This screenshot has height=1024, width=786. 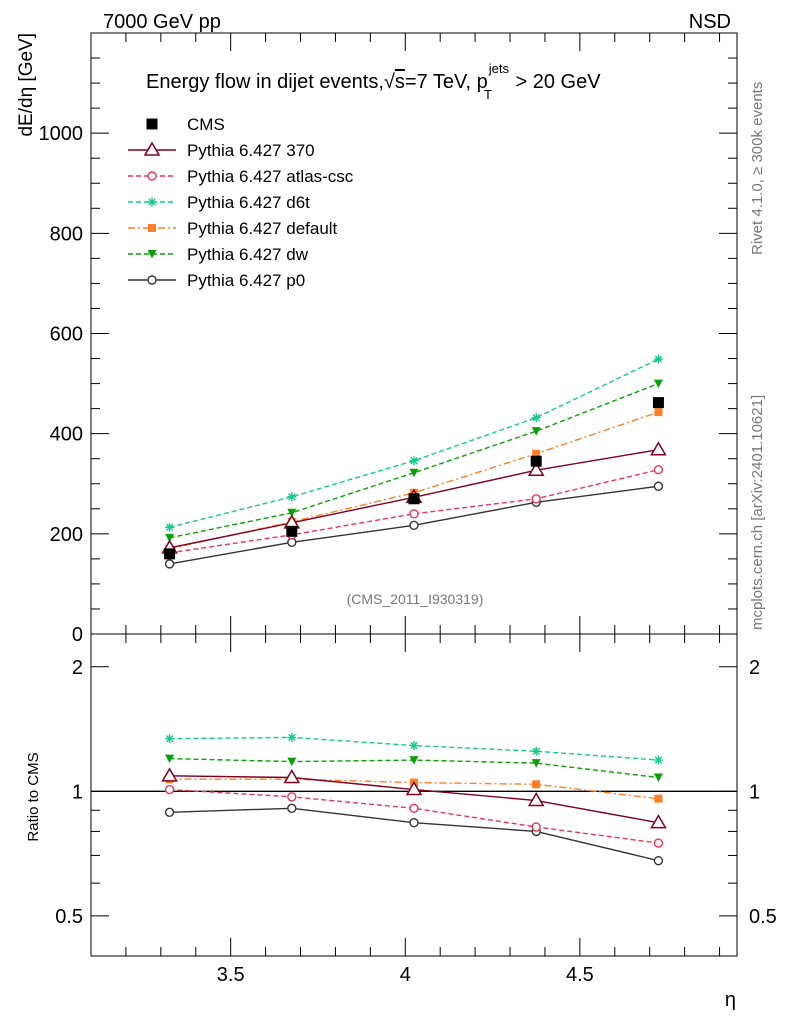 I want to click on legend-item: Pythia 6.427 370, so click(x=221, y=150).